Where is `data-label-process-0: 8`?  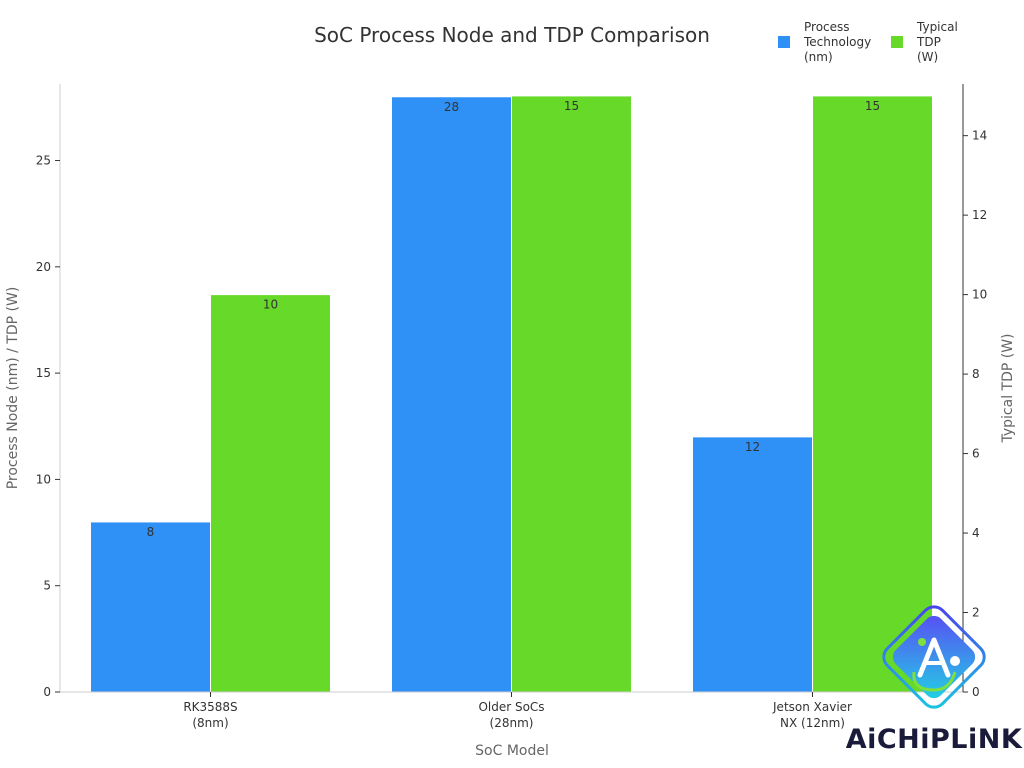
data-label-process-0: 8 is located at coordinates (151, 532).